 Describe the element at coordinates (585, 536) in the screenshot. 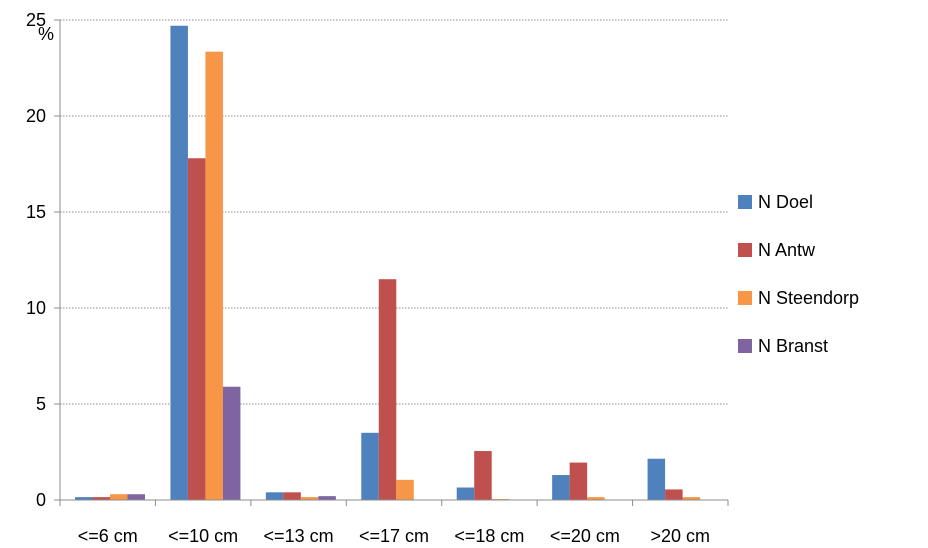

I see `x-tick-label: <=20 cm` at that location.